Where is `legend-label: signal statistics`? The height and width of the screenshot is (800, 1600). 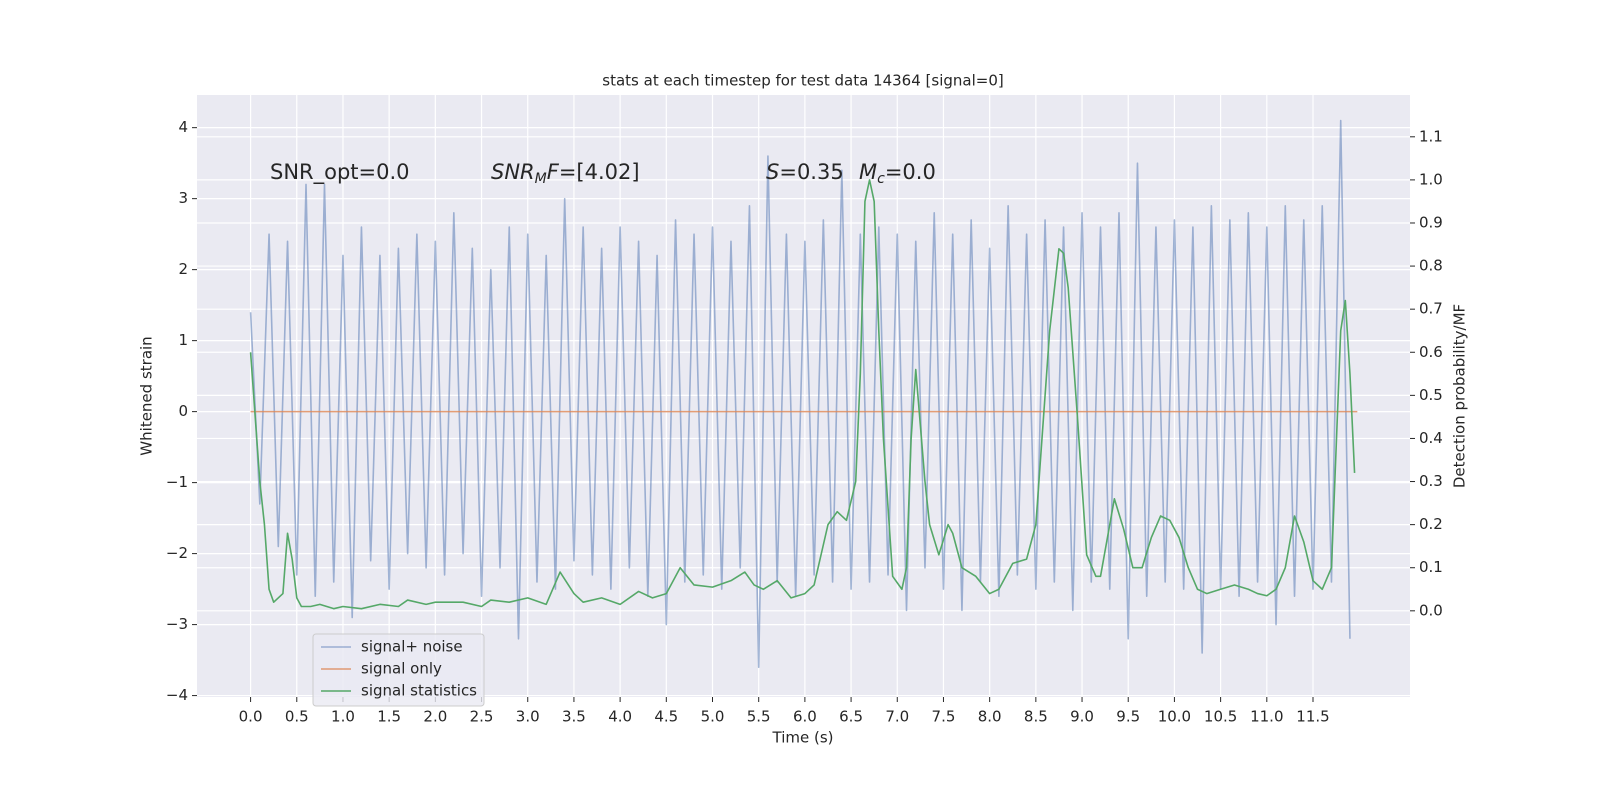
legend-label: signal statistics is located at coordinates (419, 691).